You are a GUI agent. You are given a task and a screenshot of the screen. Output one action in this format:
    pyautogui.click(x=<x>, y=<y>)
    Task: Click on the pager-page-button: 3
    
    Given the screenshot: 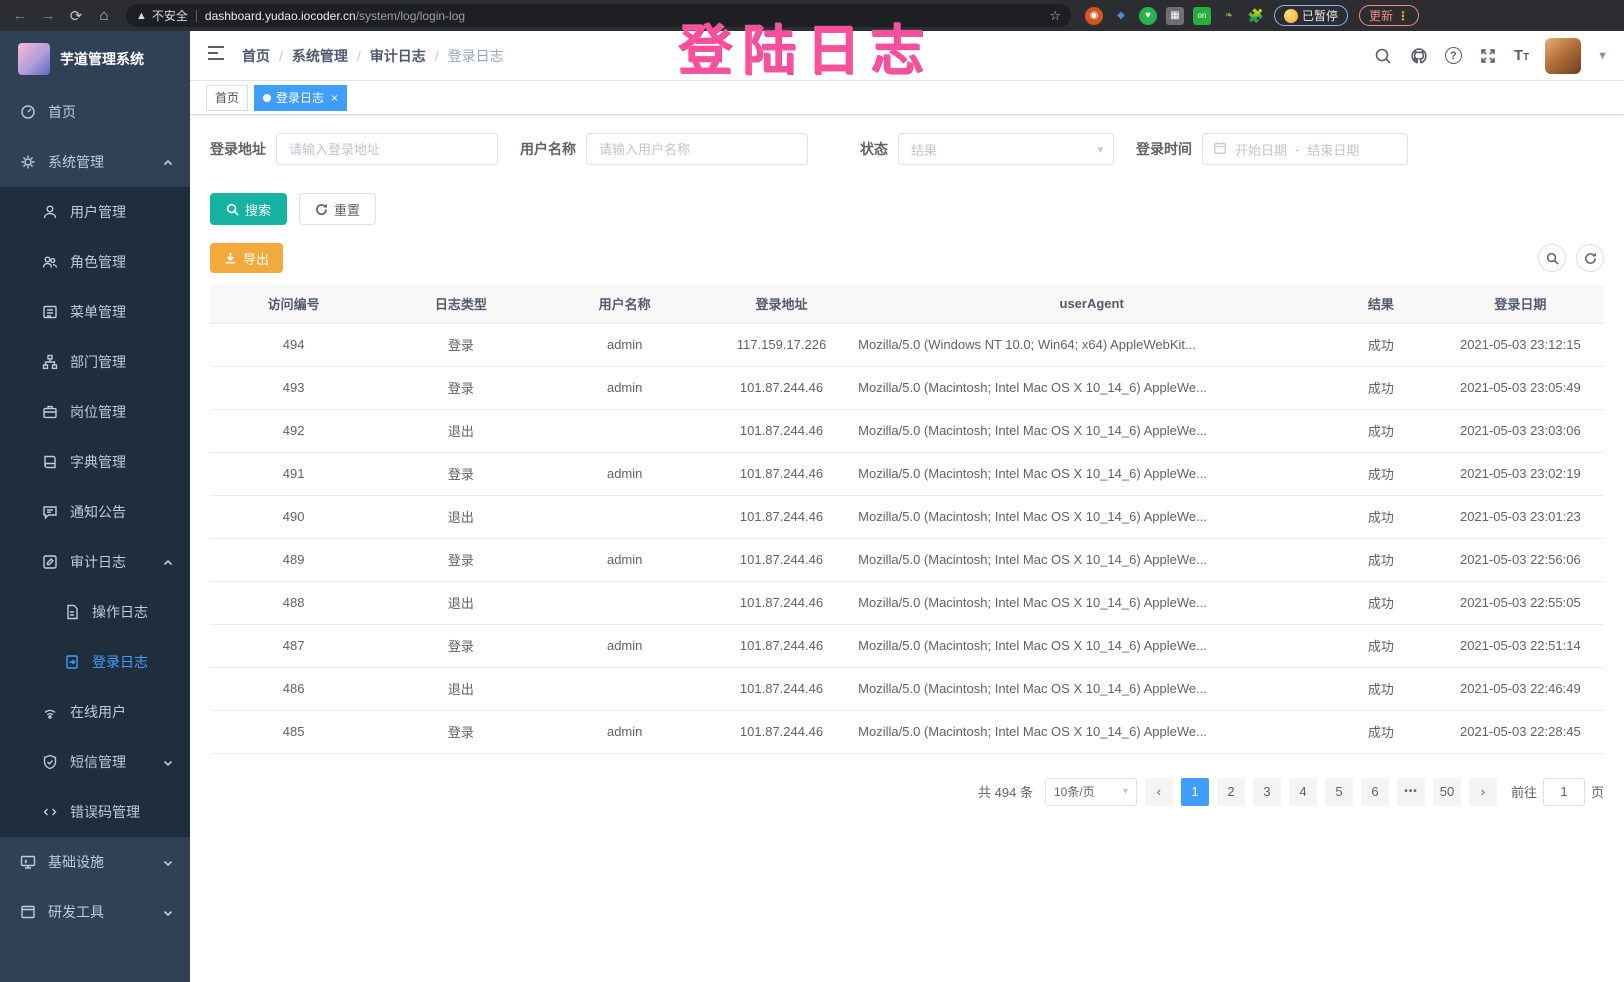 What is the action you would take?
    pyautogui.click(x=1266, y=791)
    